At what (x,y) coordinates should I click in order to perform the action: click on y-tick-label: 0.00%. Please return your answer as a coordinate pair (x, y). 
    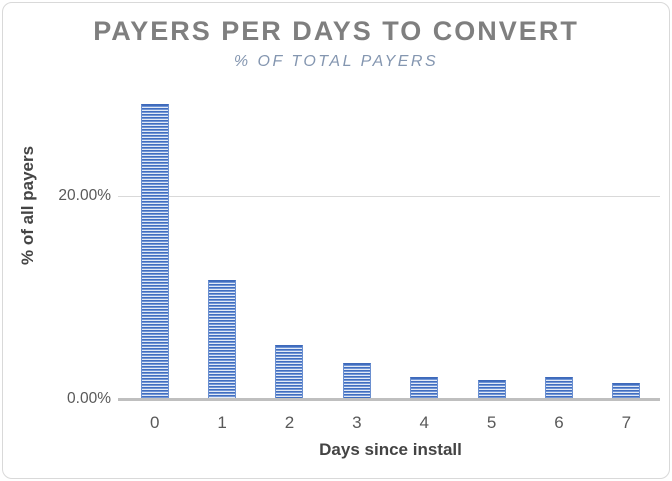
    Looking at the image, I should click on (89, 398).